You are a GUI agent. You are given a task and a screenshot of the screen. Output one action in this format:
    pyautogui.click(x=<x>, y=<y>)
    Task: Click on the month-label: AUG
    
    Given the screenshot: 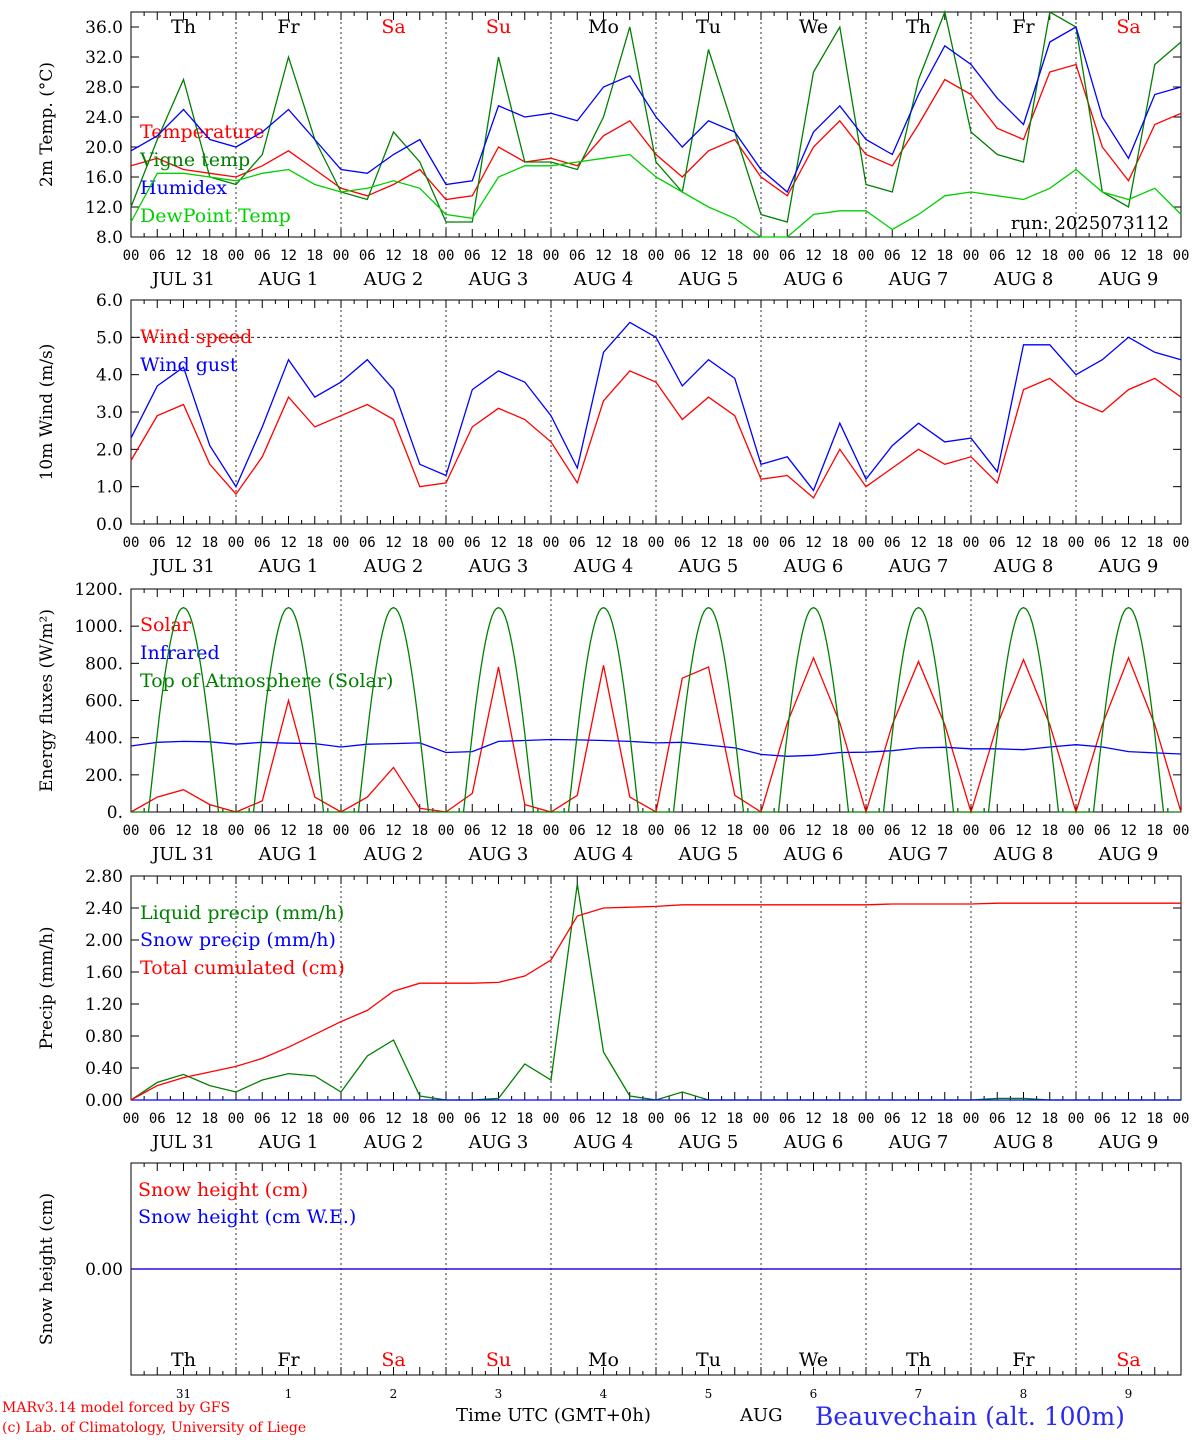 What is the action you would take?
    pyautogui.click(x=761, y=1415)
    